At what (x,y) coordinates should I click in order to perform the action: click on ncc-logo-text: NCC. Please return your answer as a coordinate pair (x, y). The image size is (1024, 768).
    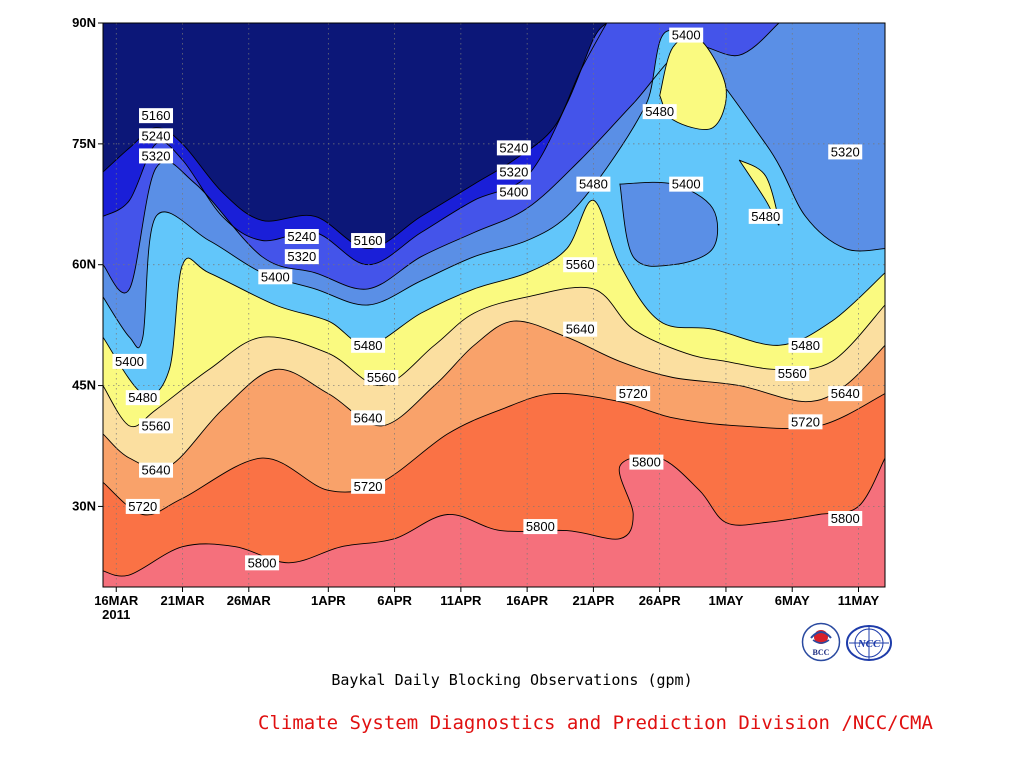
    Looking at the image, I should click on (869, 644).